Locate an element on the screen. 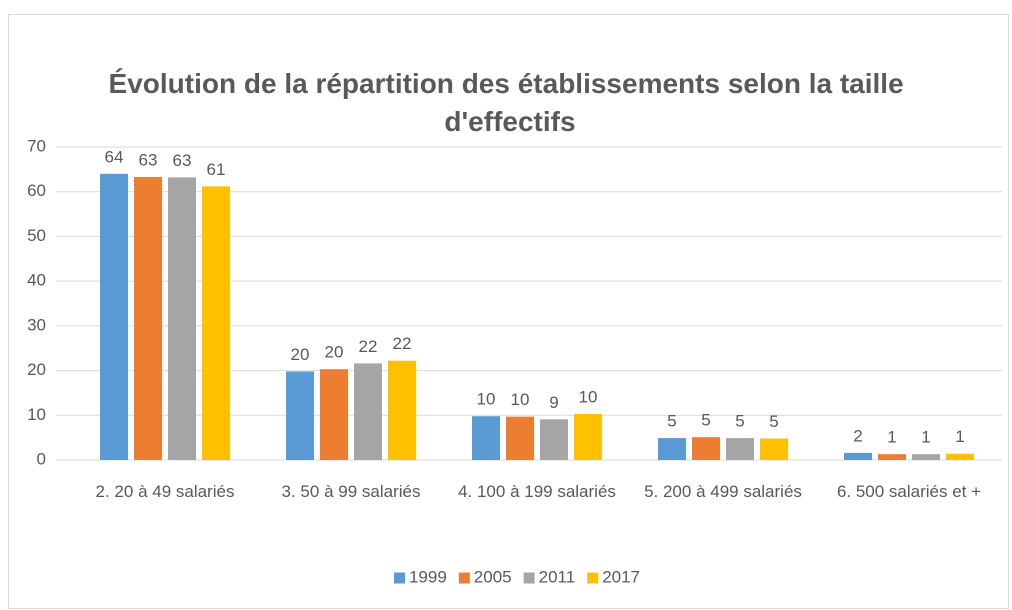 The image size is (1012, 610). data-label: 2 is located at coordinates (857, 435).